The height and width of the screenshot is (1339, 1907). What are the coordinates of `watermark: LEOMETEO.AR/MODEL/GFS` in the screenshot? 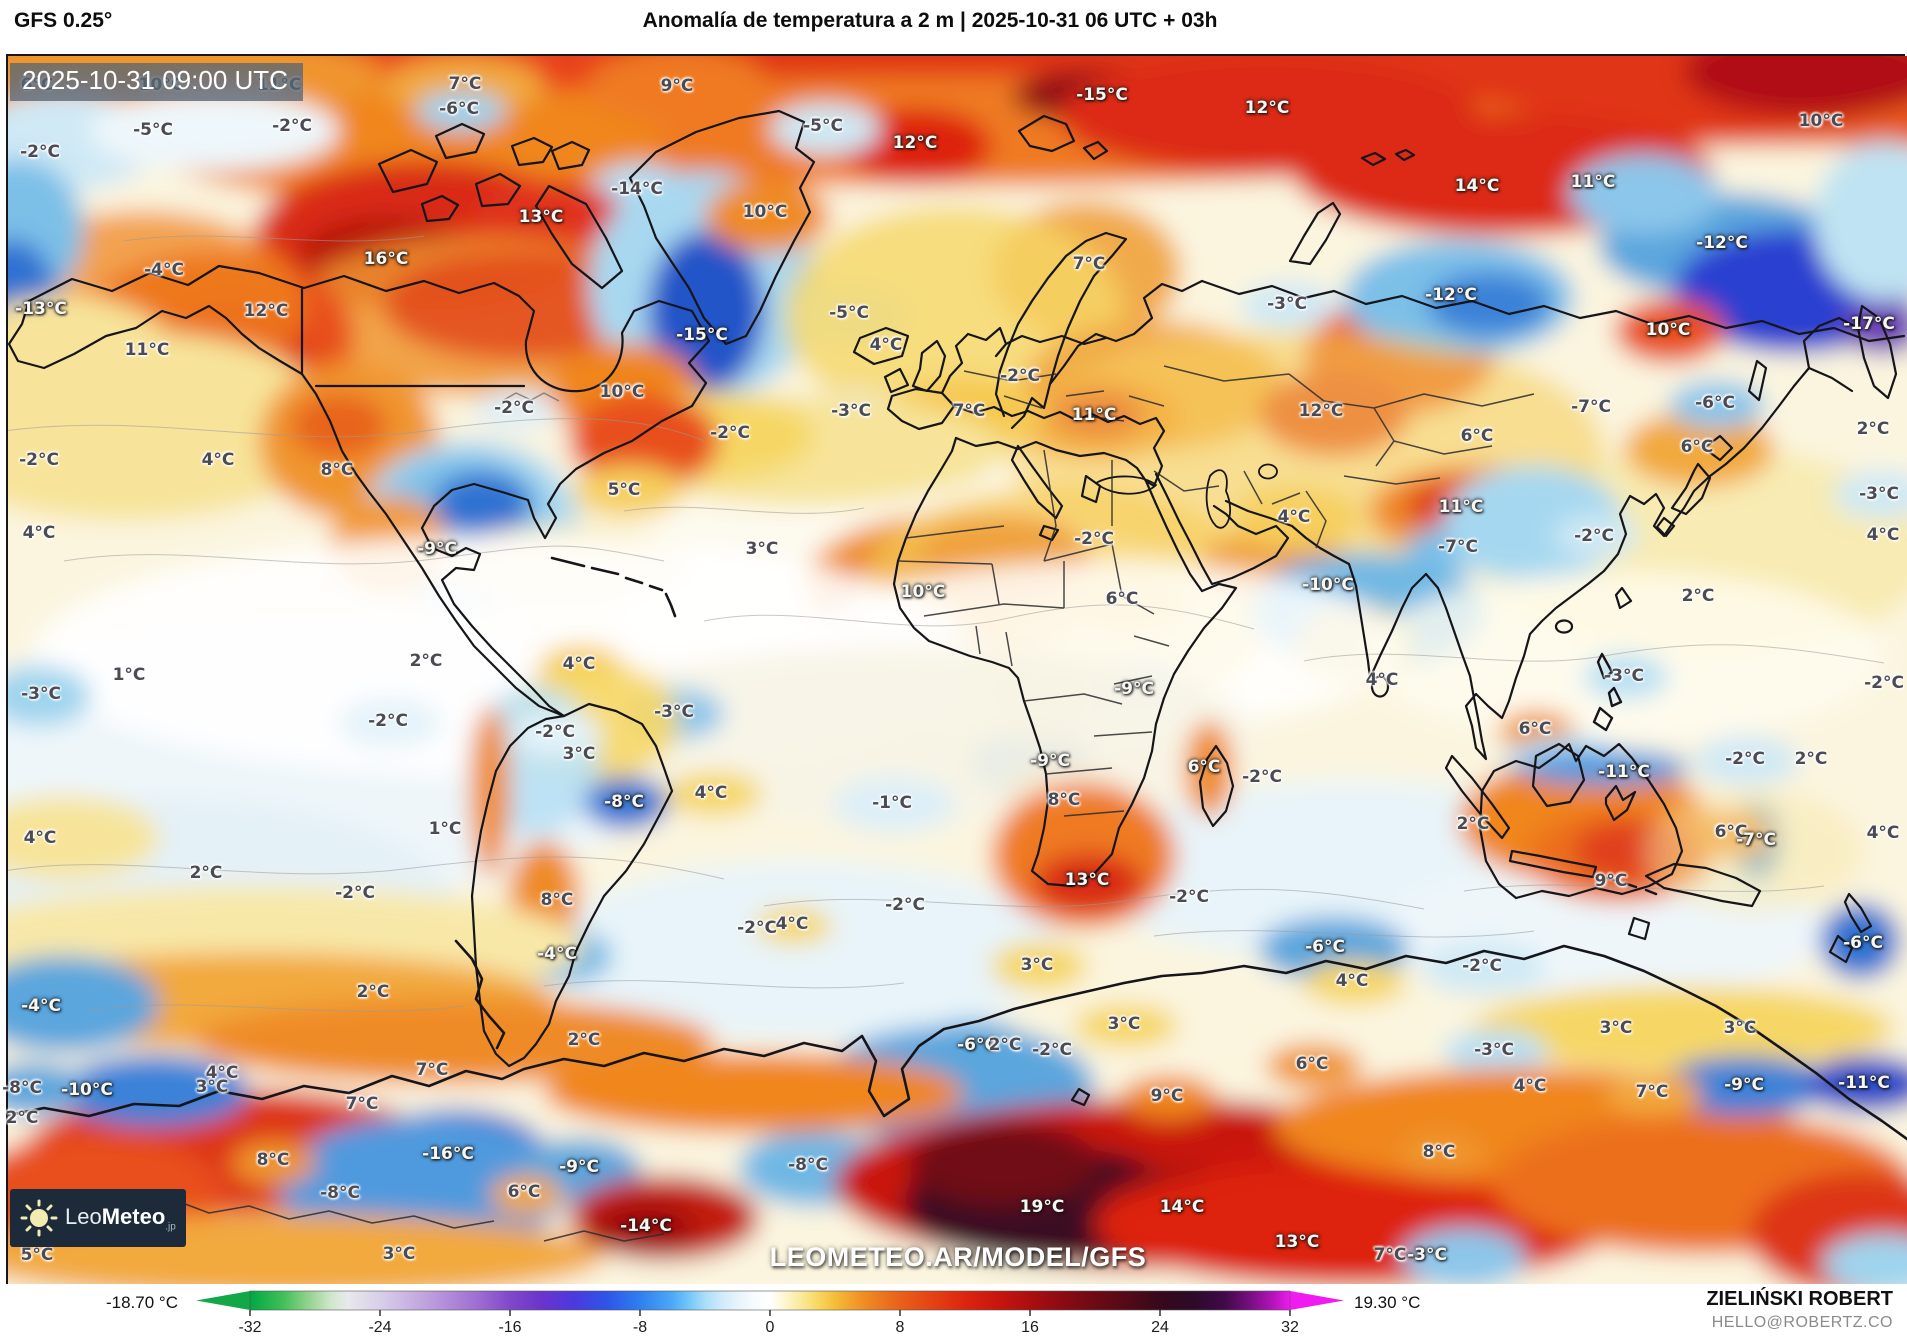 It's located at (958, 1257).